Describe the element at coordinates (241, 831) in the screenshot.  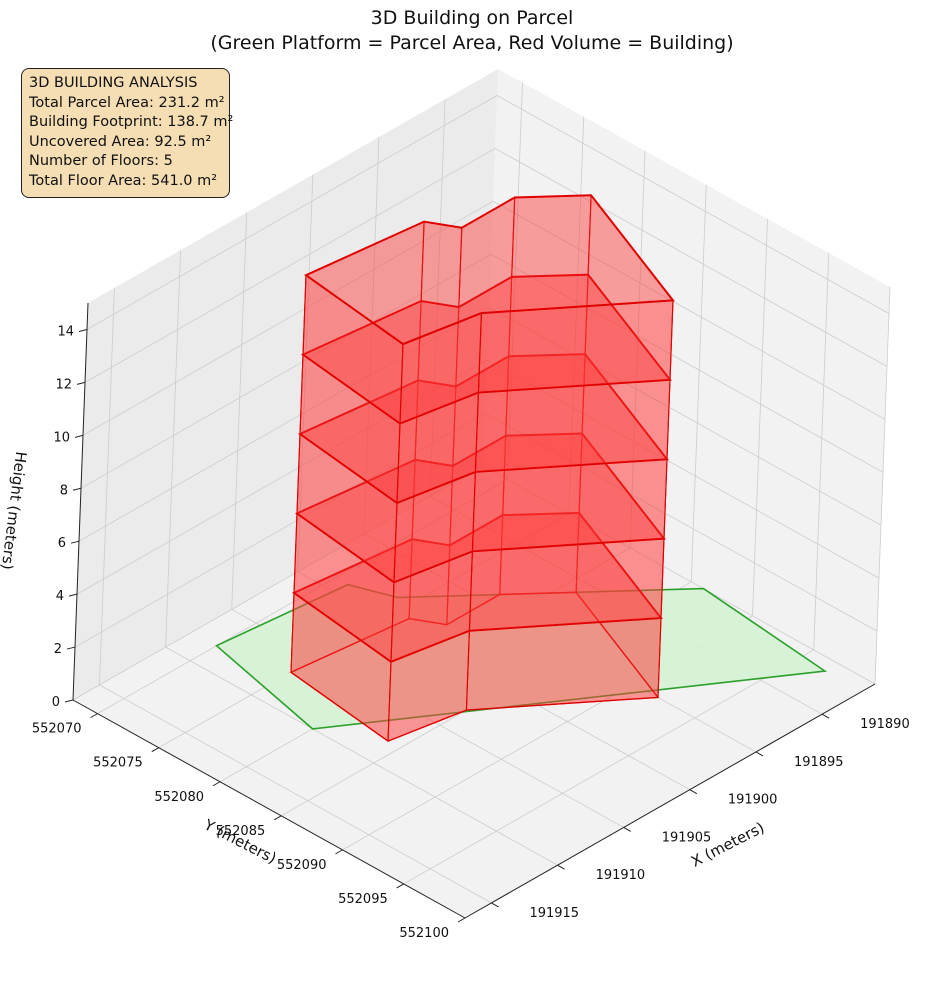
I see `y-tick-label: 552085` at that location.